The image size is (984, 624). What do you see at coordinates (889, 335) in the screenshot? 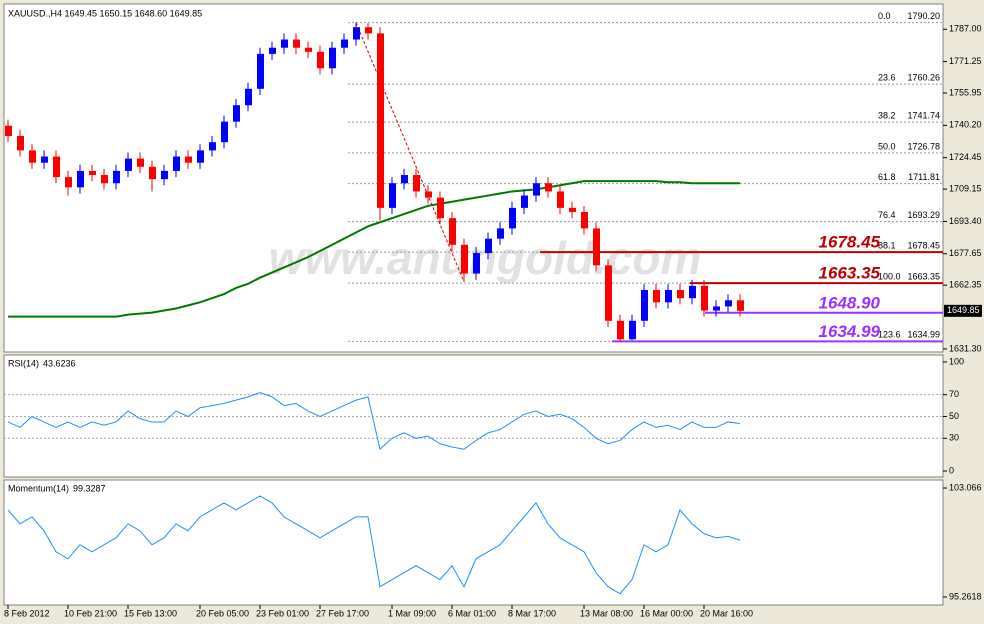
I see `fibo-ratio: 123.6` at bounding box center [889, 335].